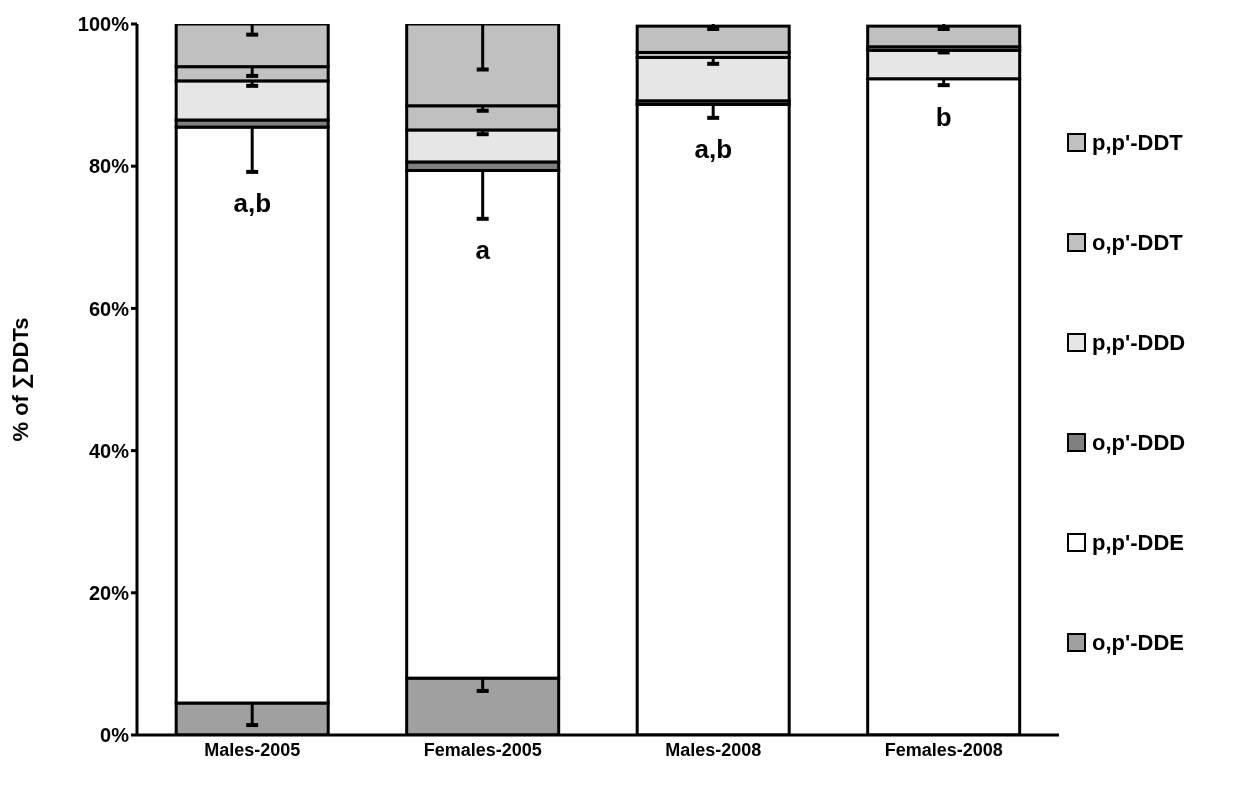 This screenshot has width=1234, height=785. I want to click on annotation: a, so click(483, 250).